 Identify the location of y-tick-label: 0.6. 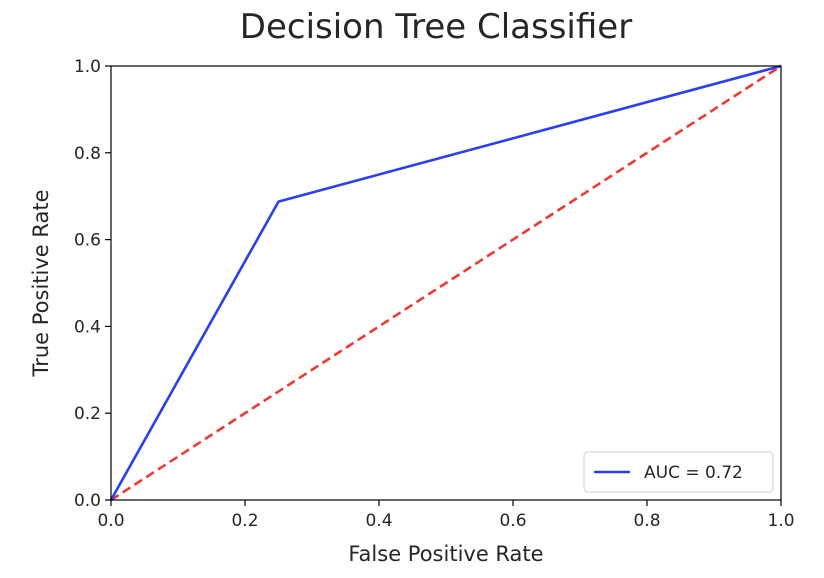
(87, 241).